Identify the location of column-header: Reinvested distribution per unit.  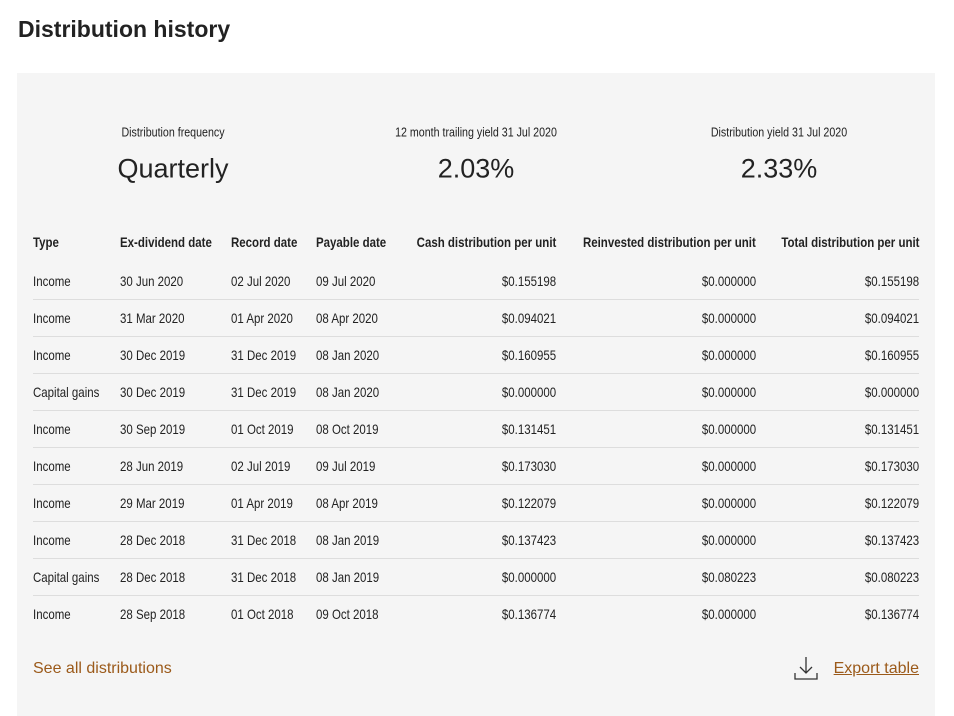
(669, 242).